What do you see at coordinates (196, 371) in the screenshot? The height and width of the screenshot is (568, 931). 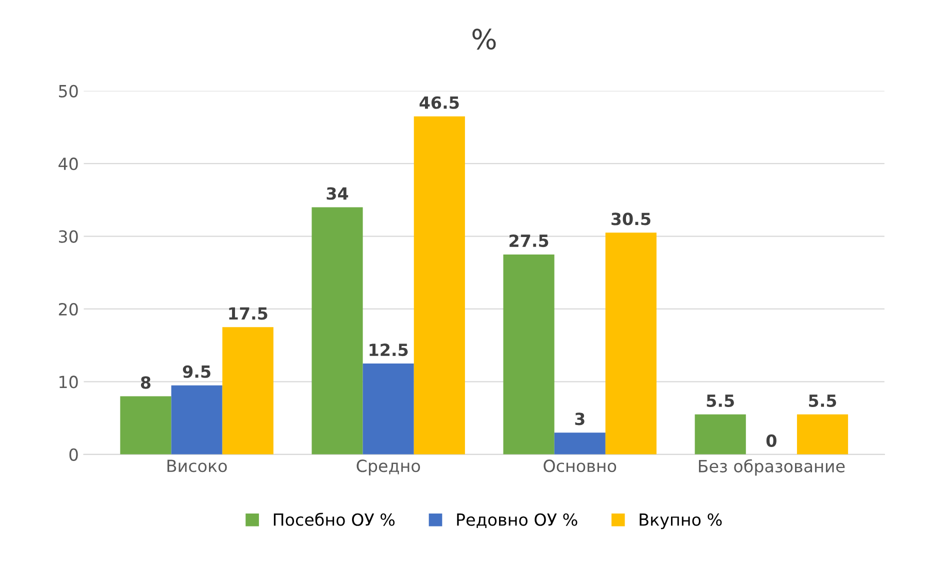 I see `data-label: 9.5` at bounding box center [196, 371].